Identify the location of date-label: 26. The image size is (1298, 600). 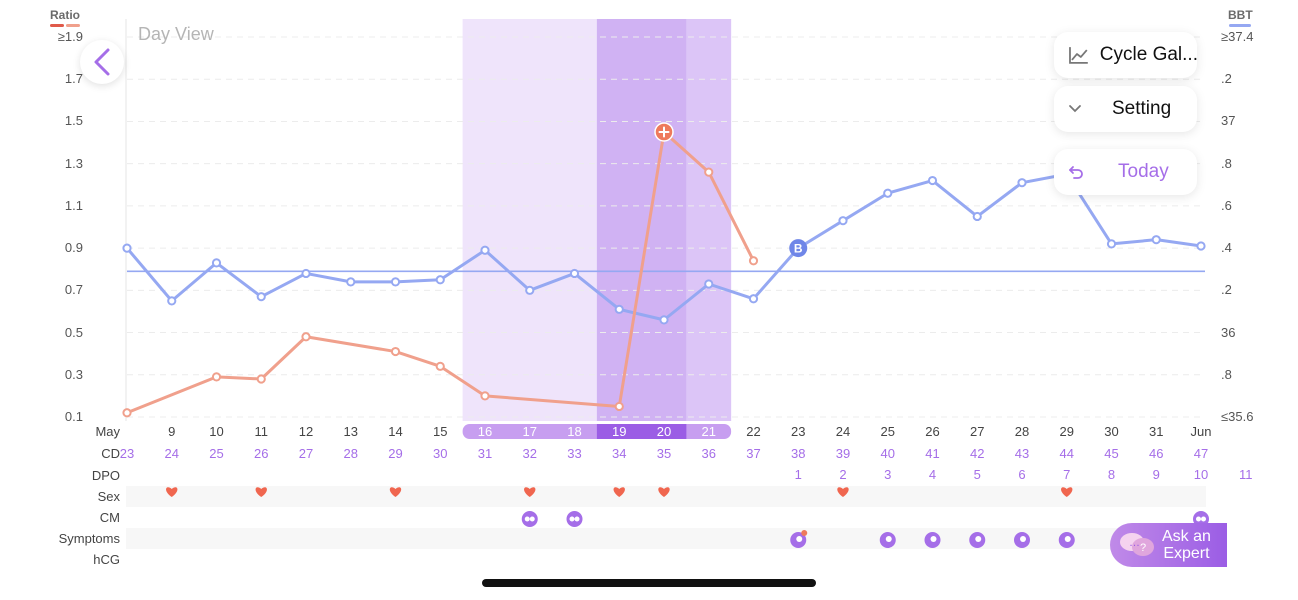
(932, 431).